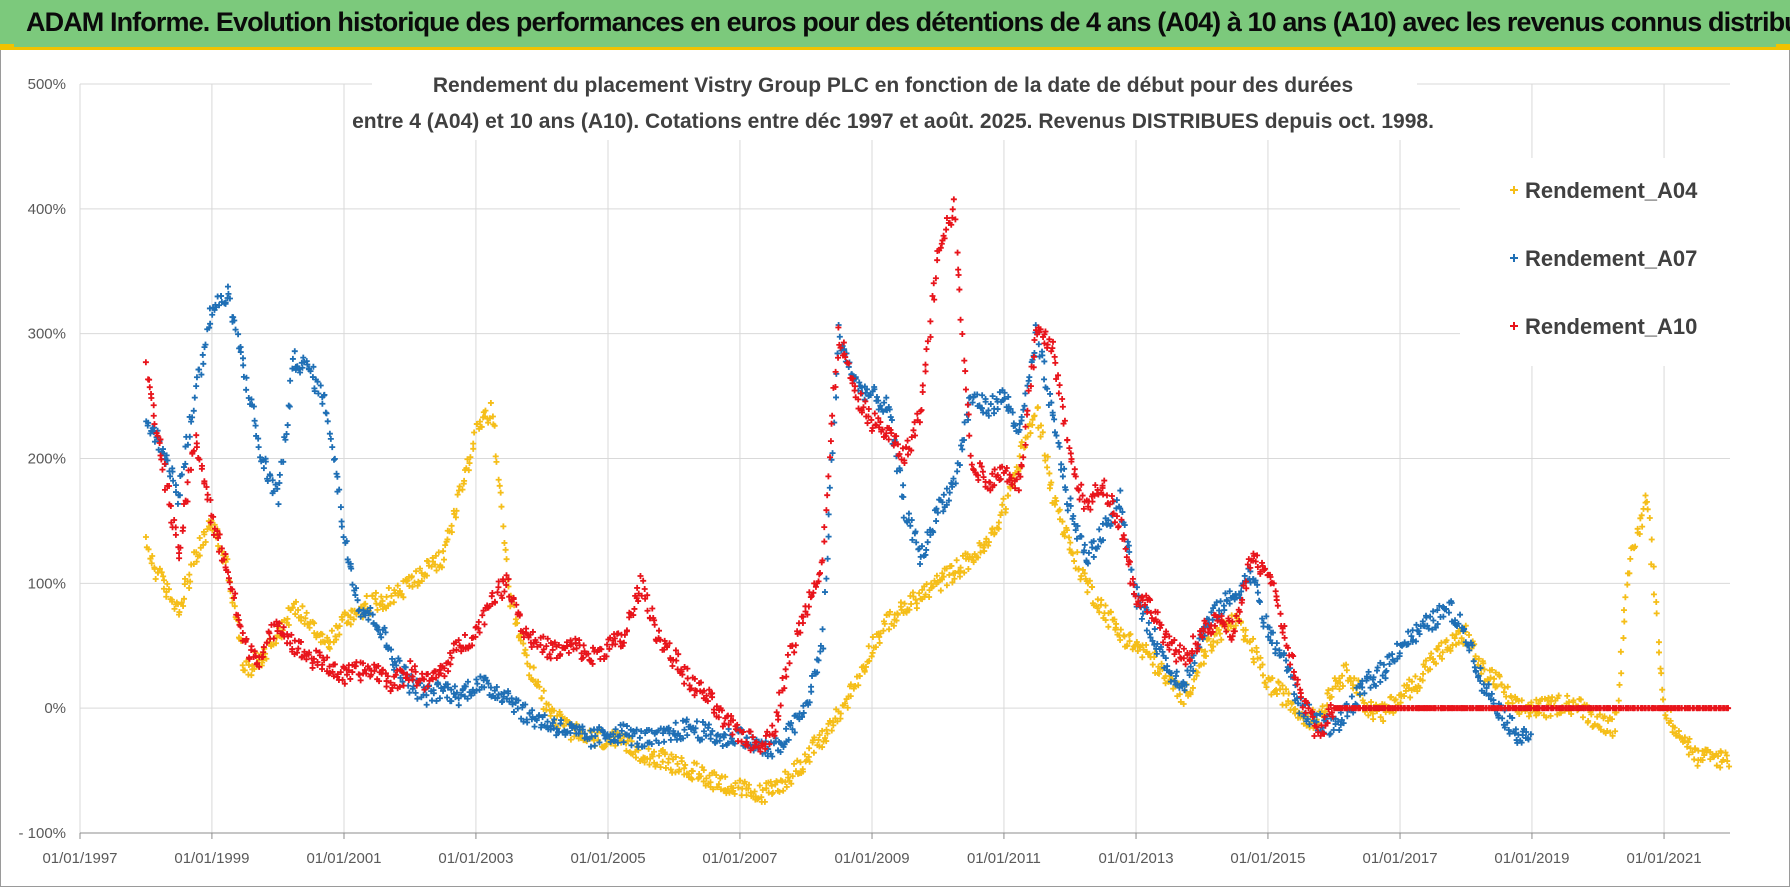  Describe the element at coordinates (1611, 258) in the screenshot. I see `legend-label-Rendement_A07: Rendement_A07` at that location.